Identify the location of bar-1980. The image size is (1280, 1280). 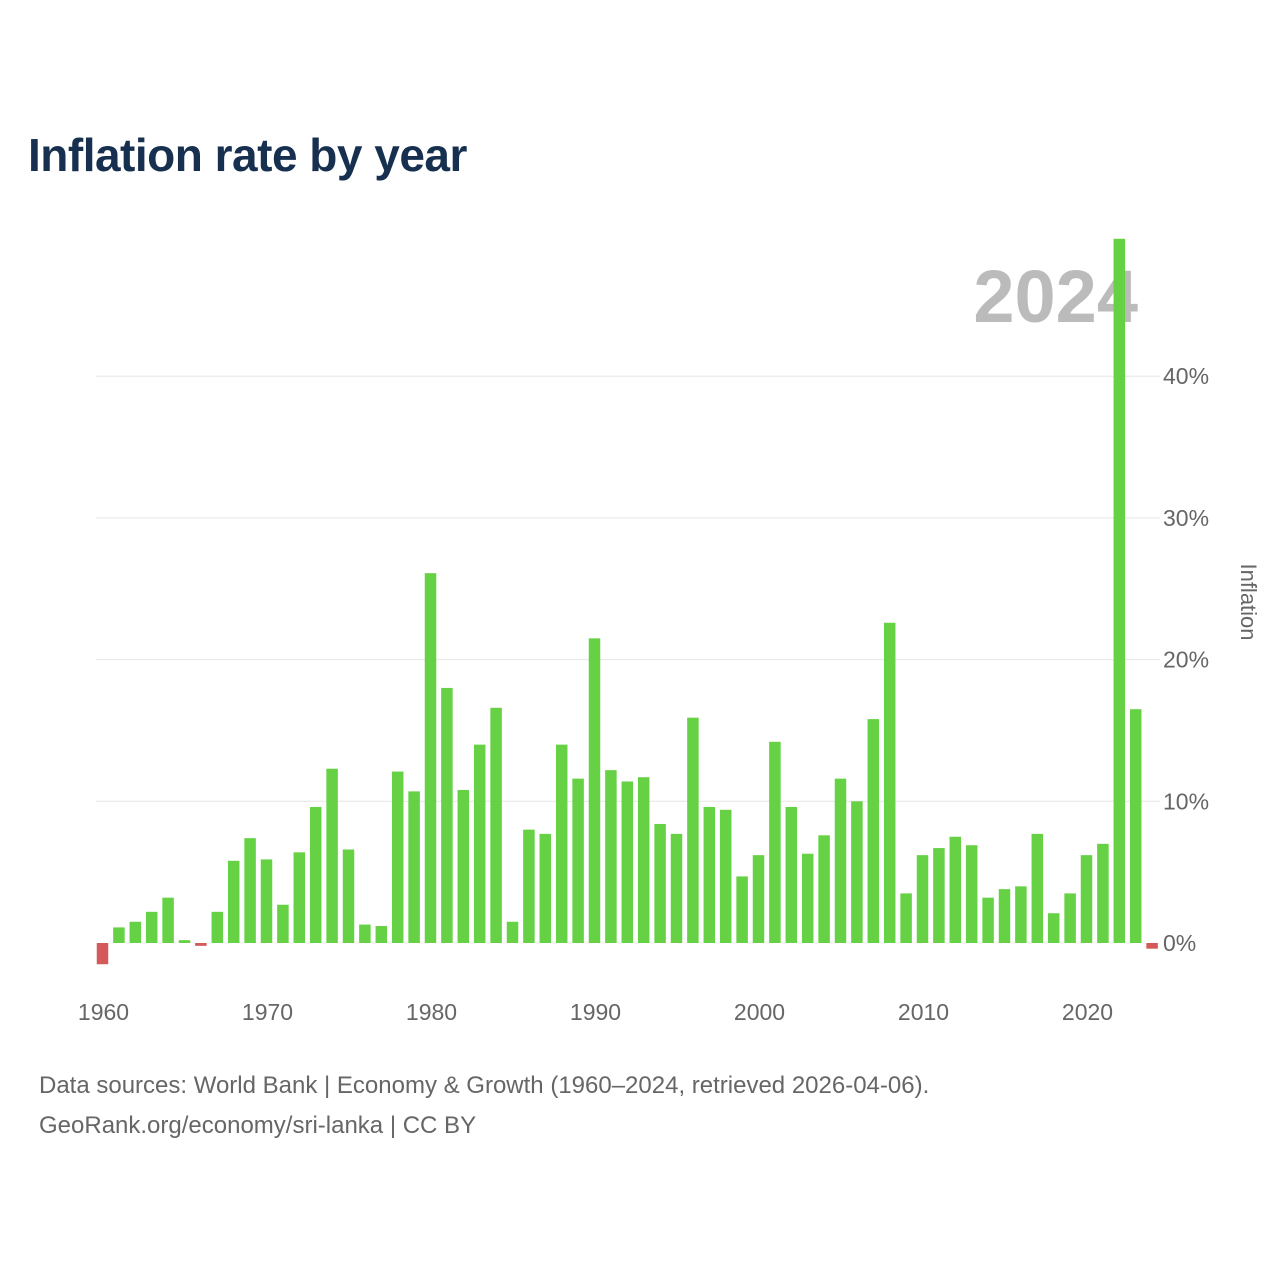
(430, 758).